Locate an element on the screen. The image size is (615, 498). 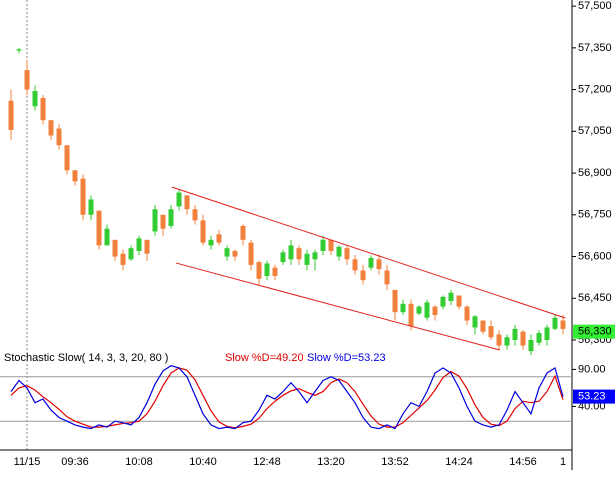
x-tick-label: 13:20 is located at coordinates (331, 462).